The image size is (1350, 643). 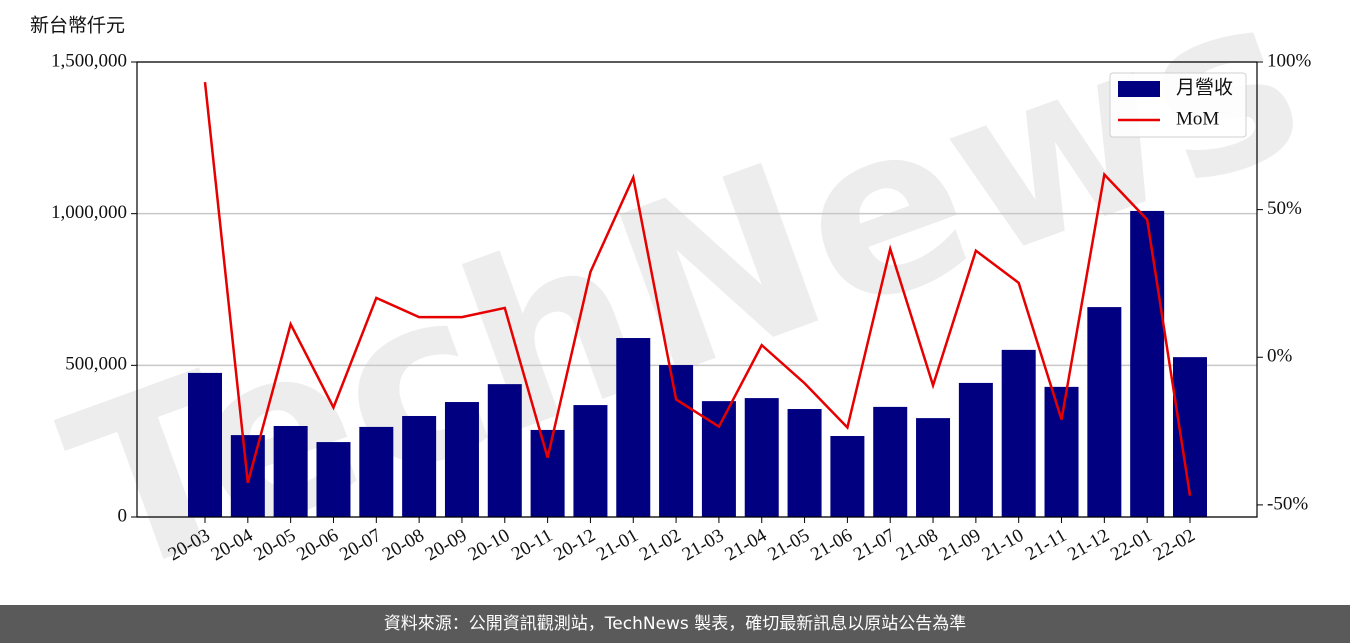 I want to click on x-tick-label: 20-10, so click(x=489, y=545).